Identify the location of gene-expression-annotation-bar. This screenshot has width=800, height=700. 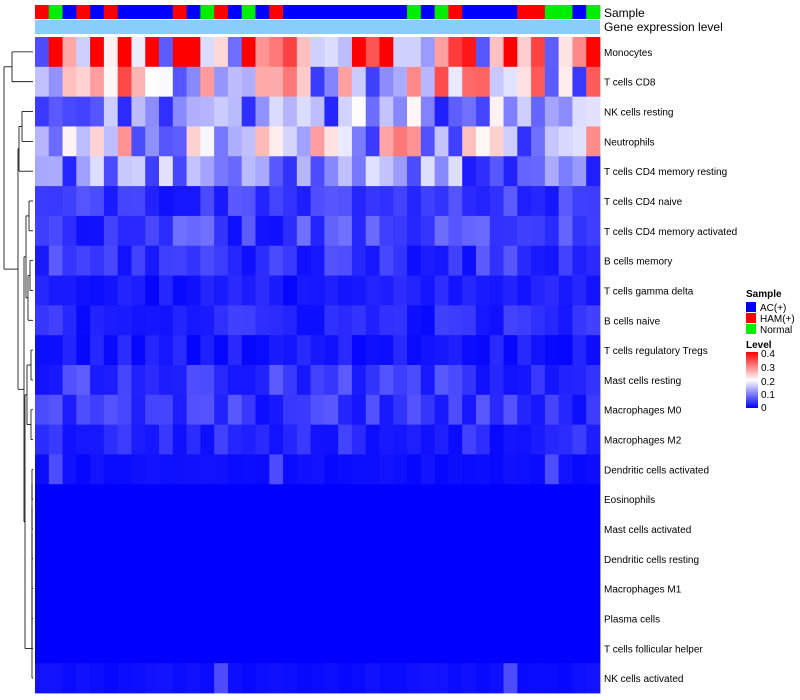
(317, 27).